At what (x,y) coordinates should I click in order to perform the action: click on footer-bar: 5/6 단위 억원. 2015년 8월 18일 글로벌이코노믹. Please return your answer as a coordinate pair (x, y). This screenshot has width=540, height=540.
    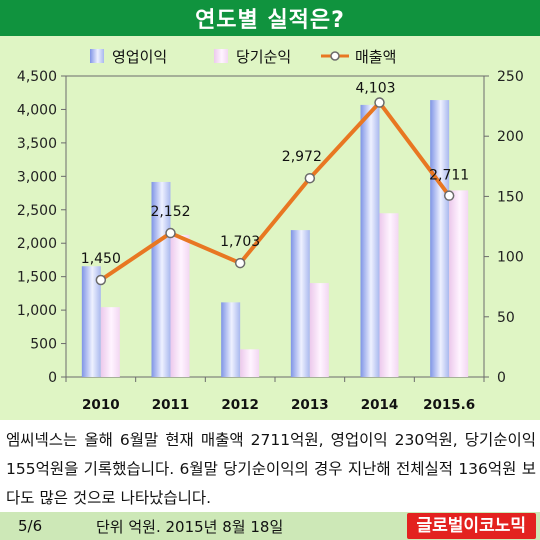
    Looking at the image, I should click on (270, 526).